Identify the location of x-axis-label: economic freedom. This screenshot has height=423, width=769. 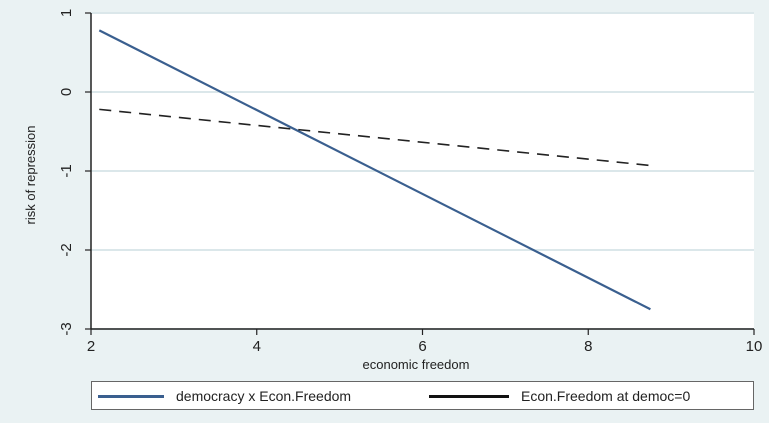
(416, 364).